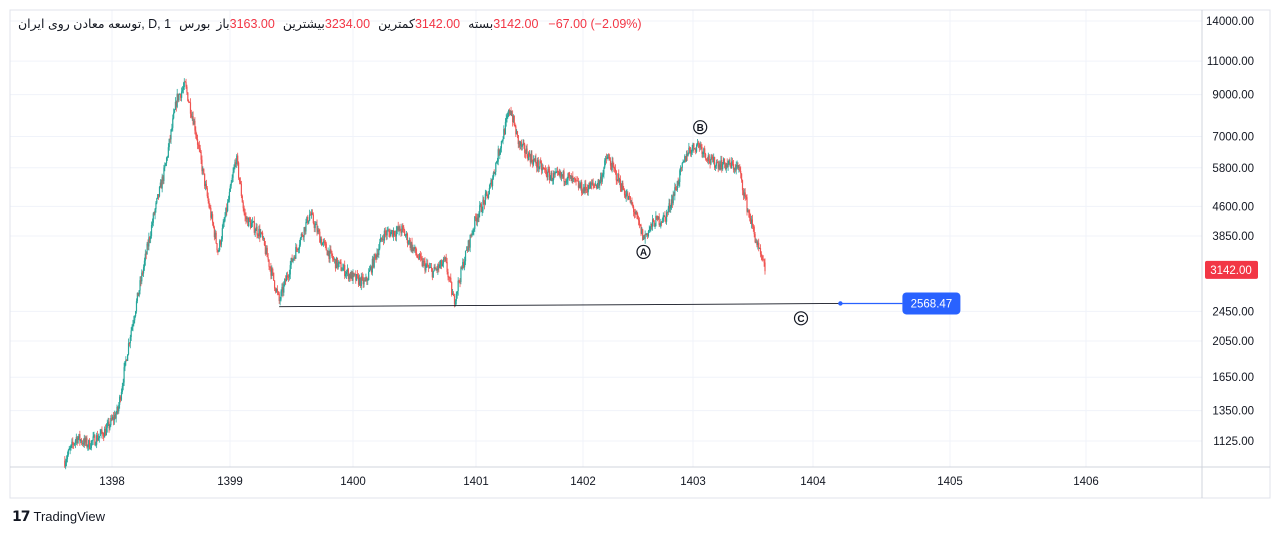 The width and height of the screenshot is (1280, 535). Describe the element at coordinates (58, 516) in the screenshot. I see `tradingview-logo: 𝟭𝟳 TradingView` at that location.